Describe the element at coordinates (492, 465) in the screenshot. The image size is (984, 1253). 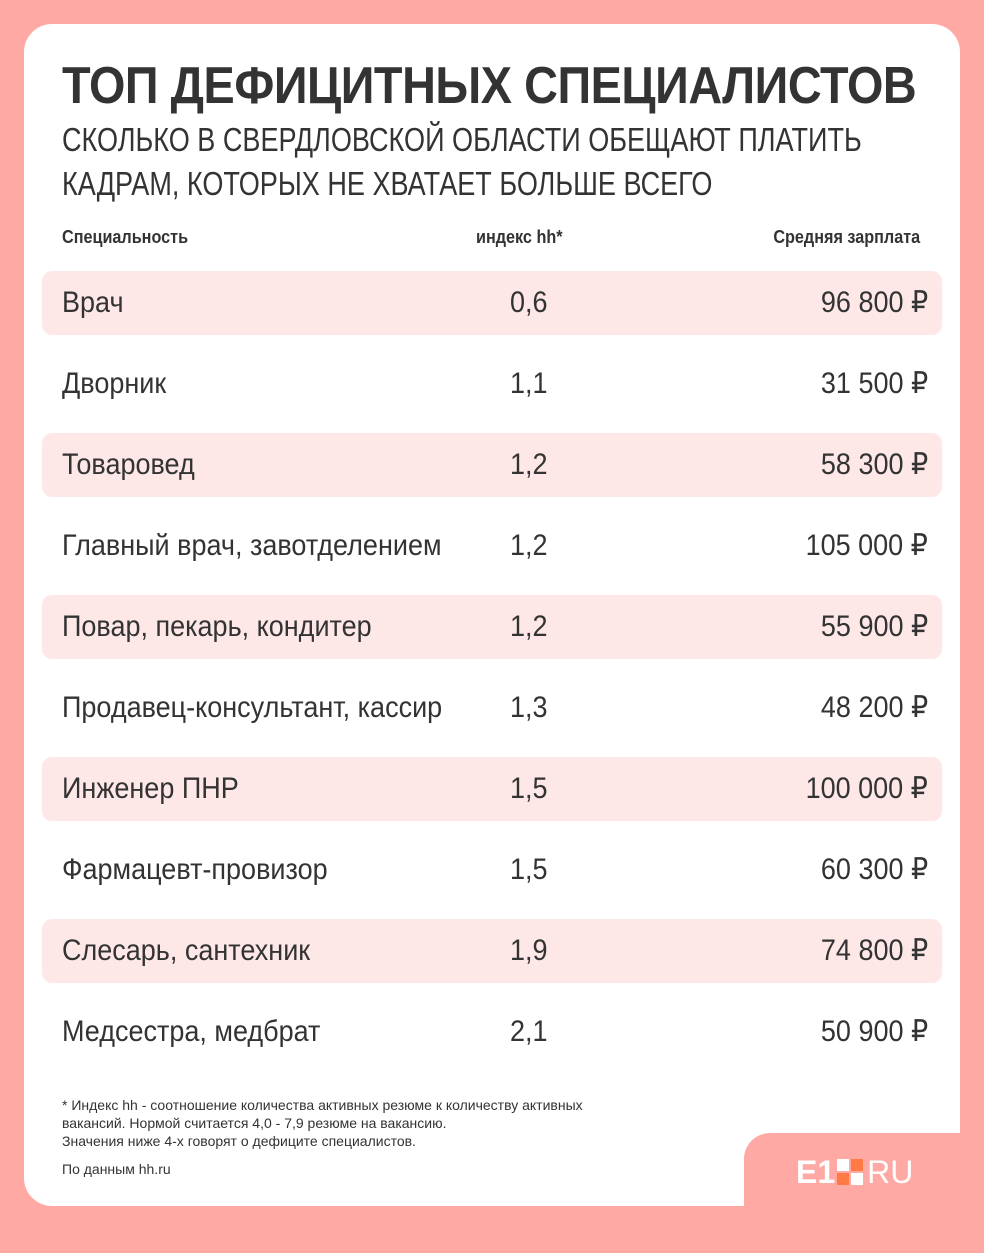
I see `table-row: Товаровед 1,2 58 300 ₽` at that location.